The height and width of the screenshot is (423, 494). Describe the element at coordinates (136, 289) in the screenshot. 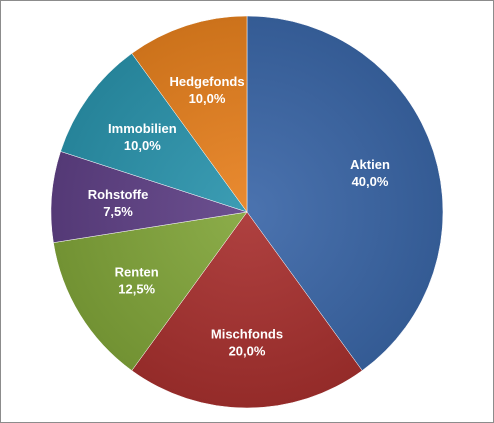

I see `slice-value-renten: 12,5%` at that location.